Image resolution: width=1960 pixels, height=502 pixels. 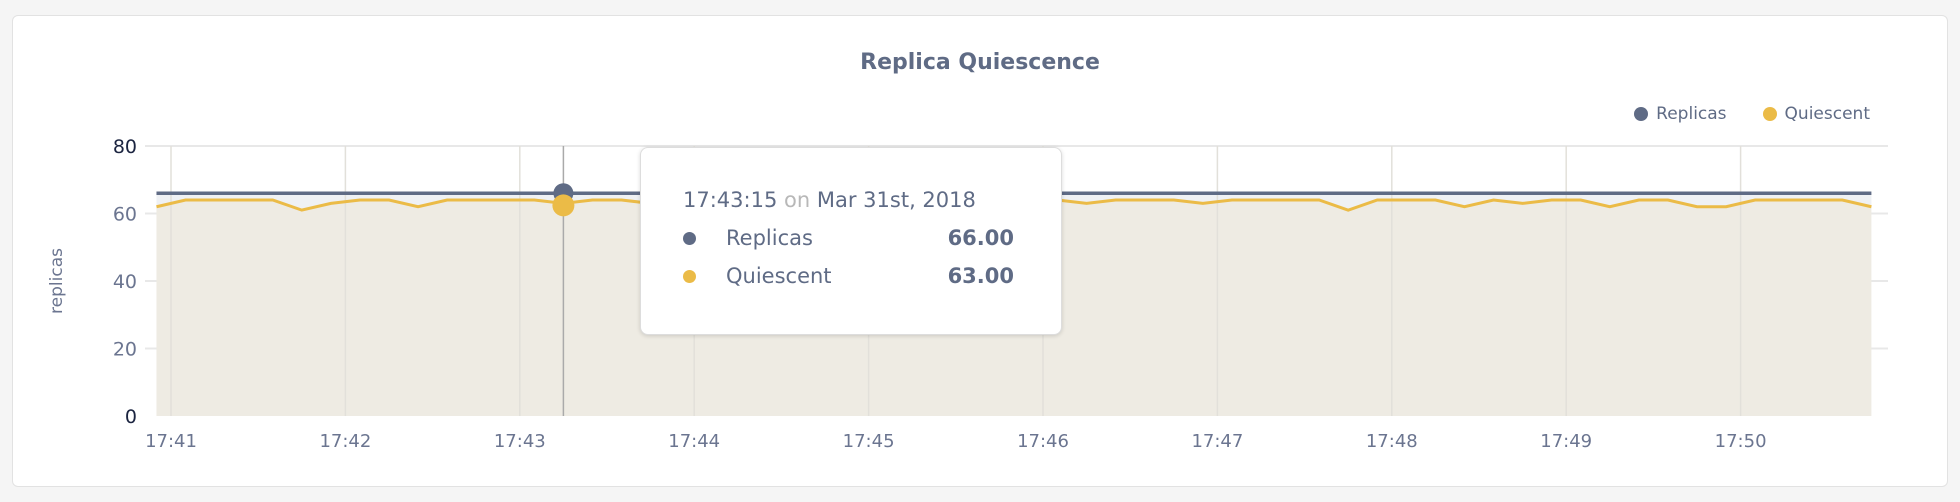 I want to click on y-tick-label: 40, so click(x=125, y=282).